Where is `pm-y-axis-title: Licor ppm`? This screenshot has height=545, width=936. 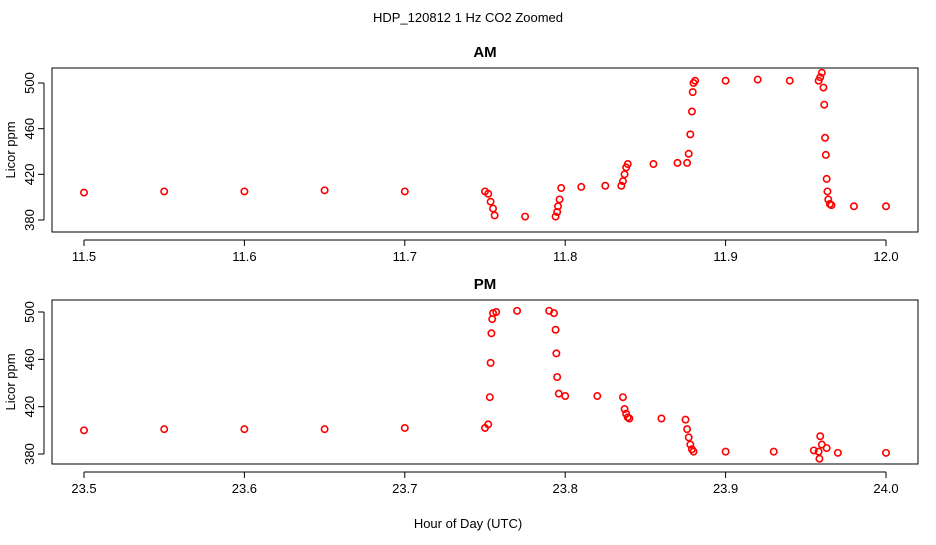 pm-y-axis-title: Licor ppm is located at coordinates (10, 381).